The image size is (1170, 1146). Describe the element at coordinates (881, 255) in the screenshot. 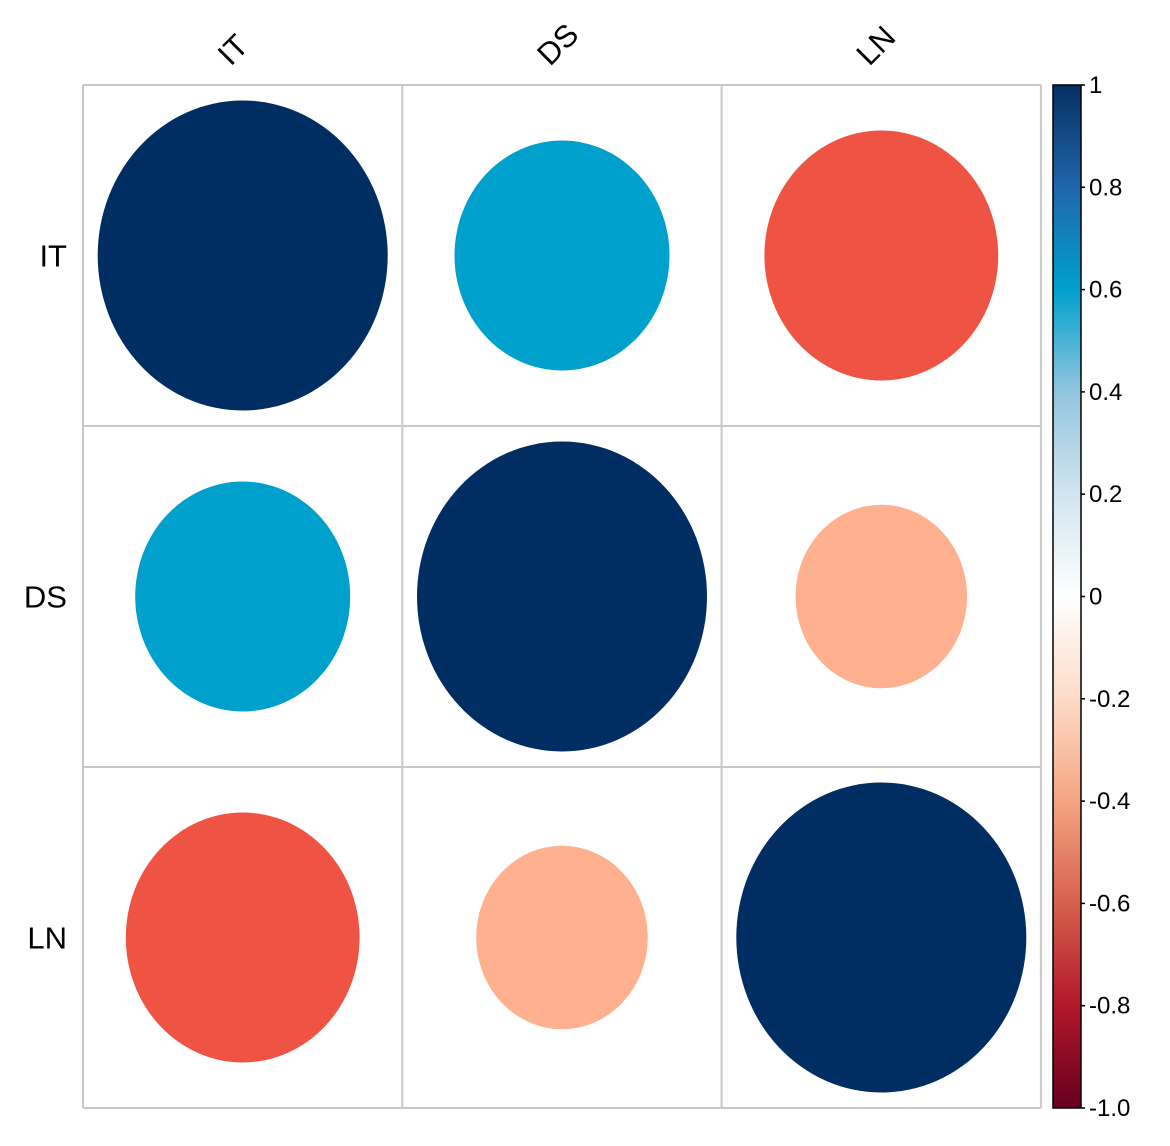

I see `circle-it-ln` at that location.